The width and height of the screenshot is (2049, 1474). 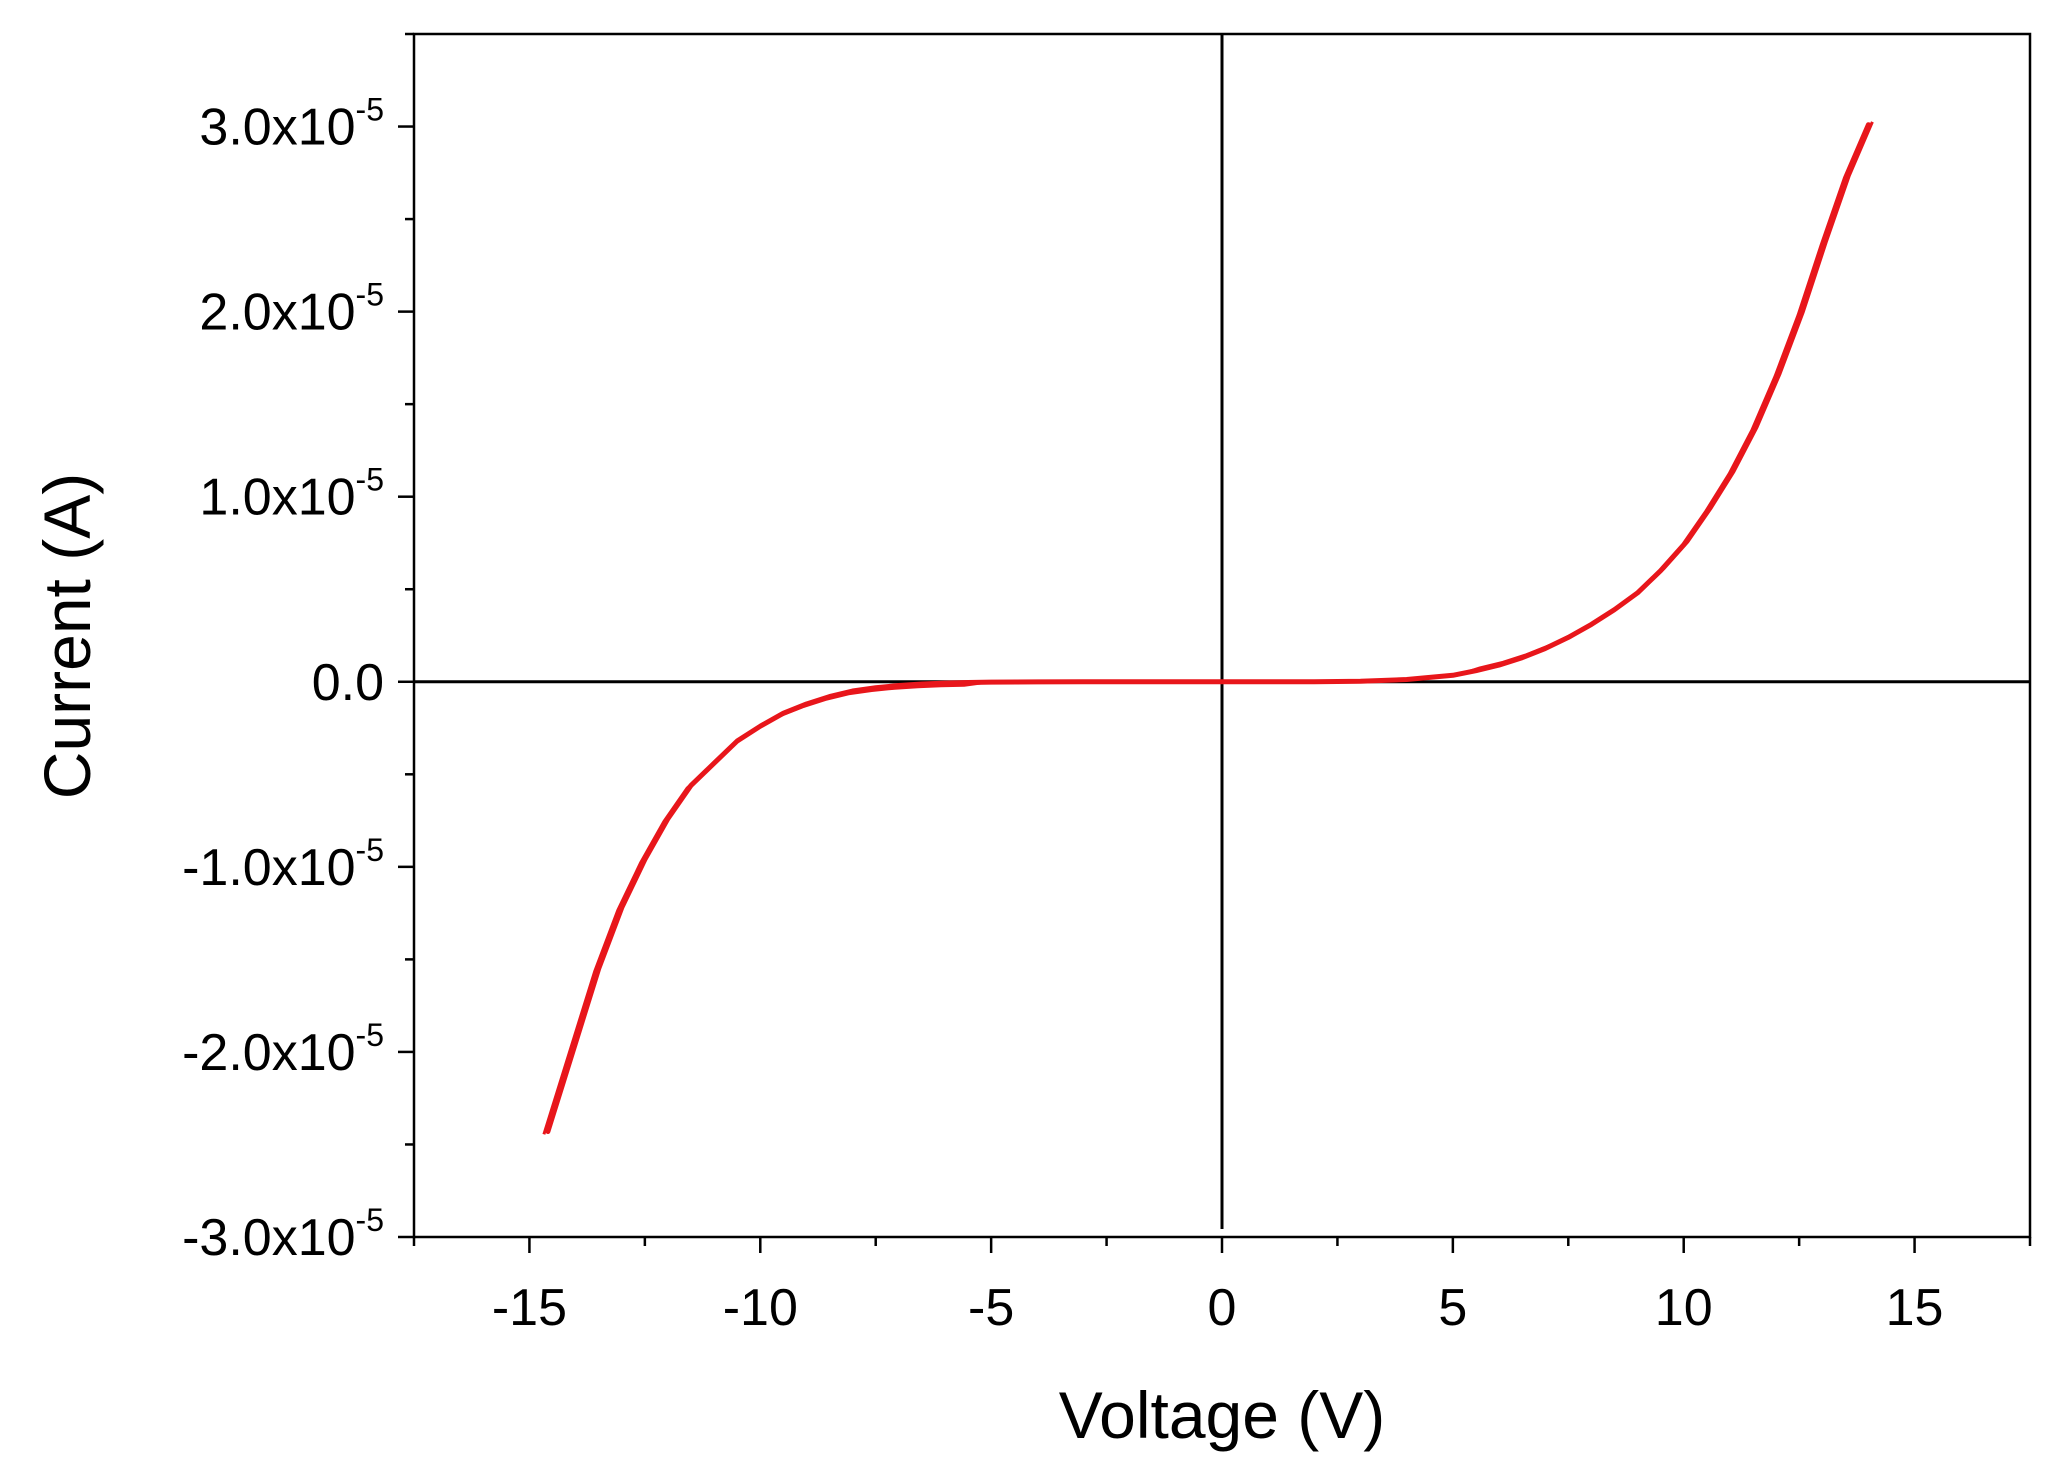 I want to click on y-tick-label: -3.0x10⁻⁵, so click(x=283, y=1234).